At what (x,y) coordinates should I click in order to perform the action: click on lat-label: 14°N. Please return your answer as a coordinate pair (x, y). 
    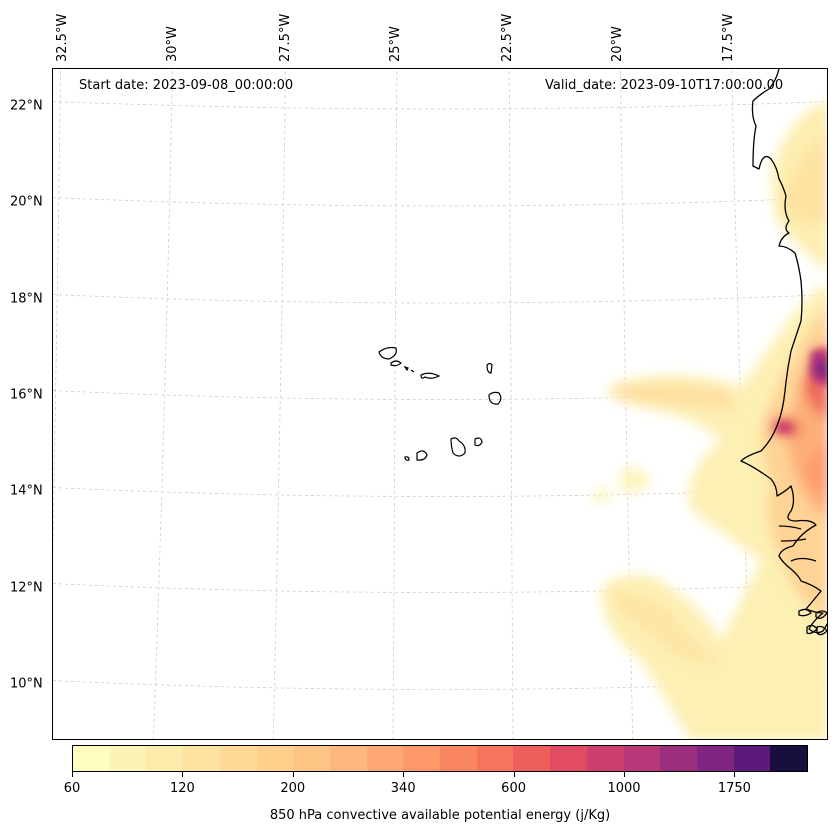
    Looking at the image, I should click on (26, 491).